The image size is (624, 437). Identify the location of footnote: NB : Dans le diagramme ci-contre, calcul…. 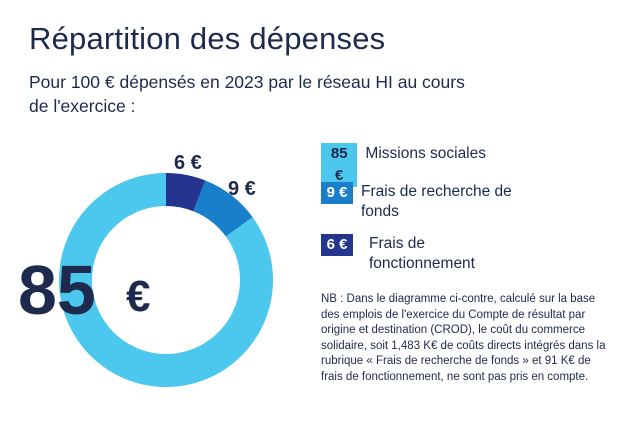
(463, 338).